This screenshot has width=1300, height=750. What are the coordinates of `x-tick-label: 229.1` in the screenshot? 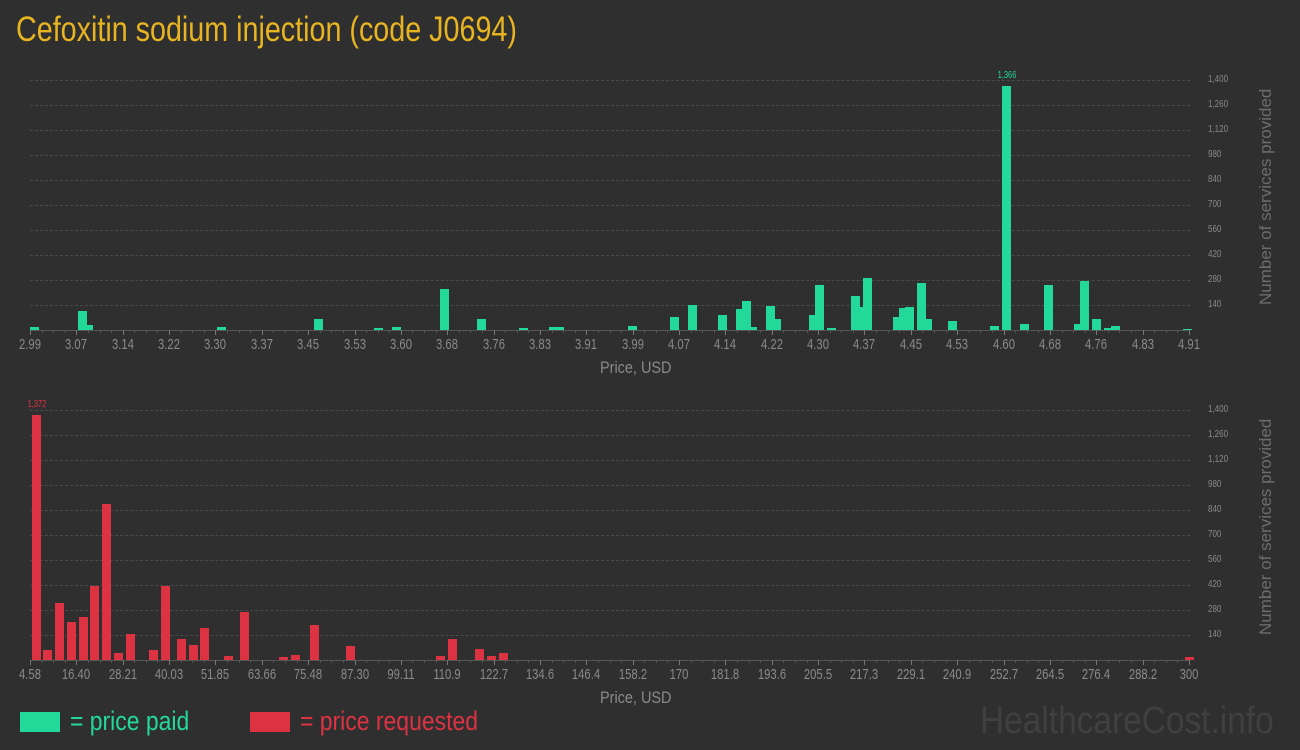 It's located at (910, 674).